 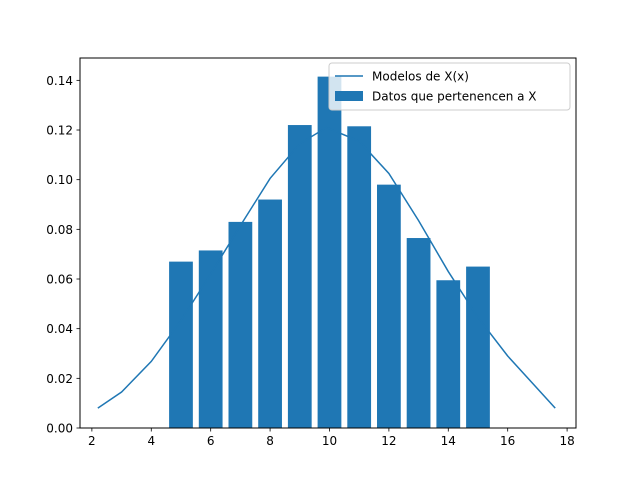 What do you see at coordinates (507, 441) in the screenshot?
I see `x-tick-label: 16` at bounding box center [507, 441].